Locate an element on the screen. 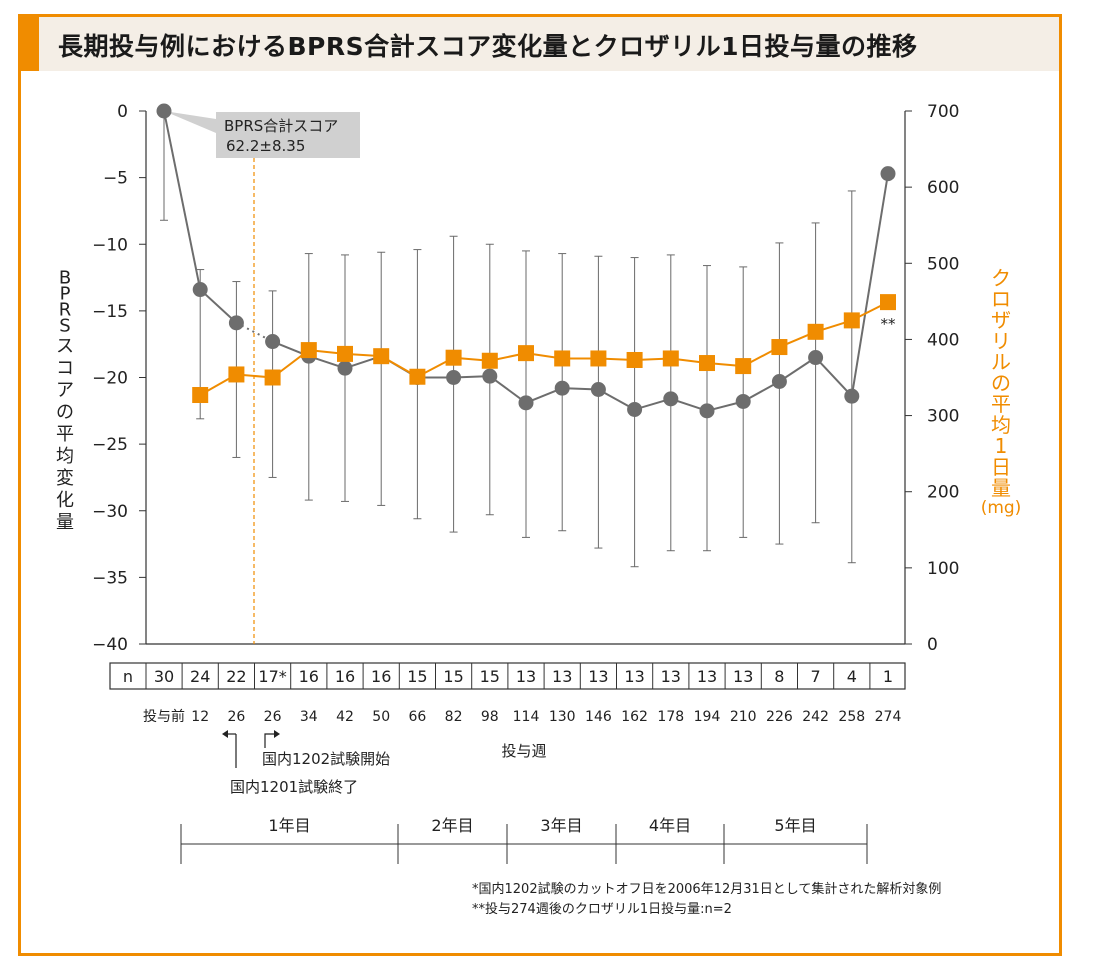  left-tick-label: −40 is located at coordinates (110, 645).